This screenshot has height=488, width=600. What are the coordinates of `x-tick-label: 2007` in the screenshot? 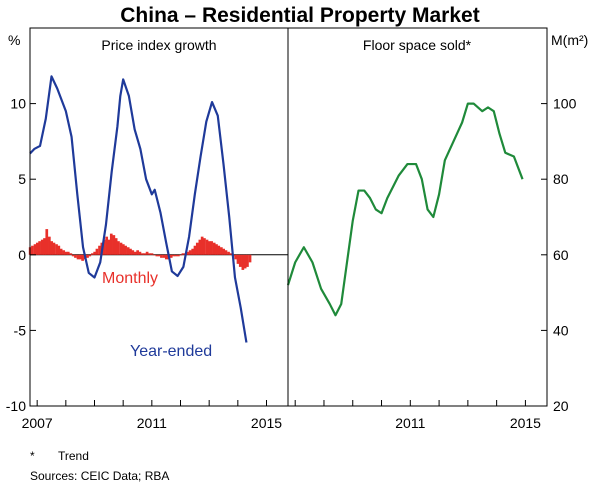 It's located at (37, 423).